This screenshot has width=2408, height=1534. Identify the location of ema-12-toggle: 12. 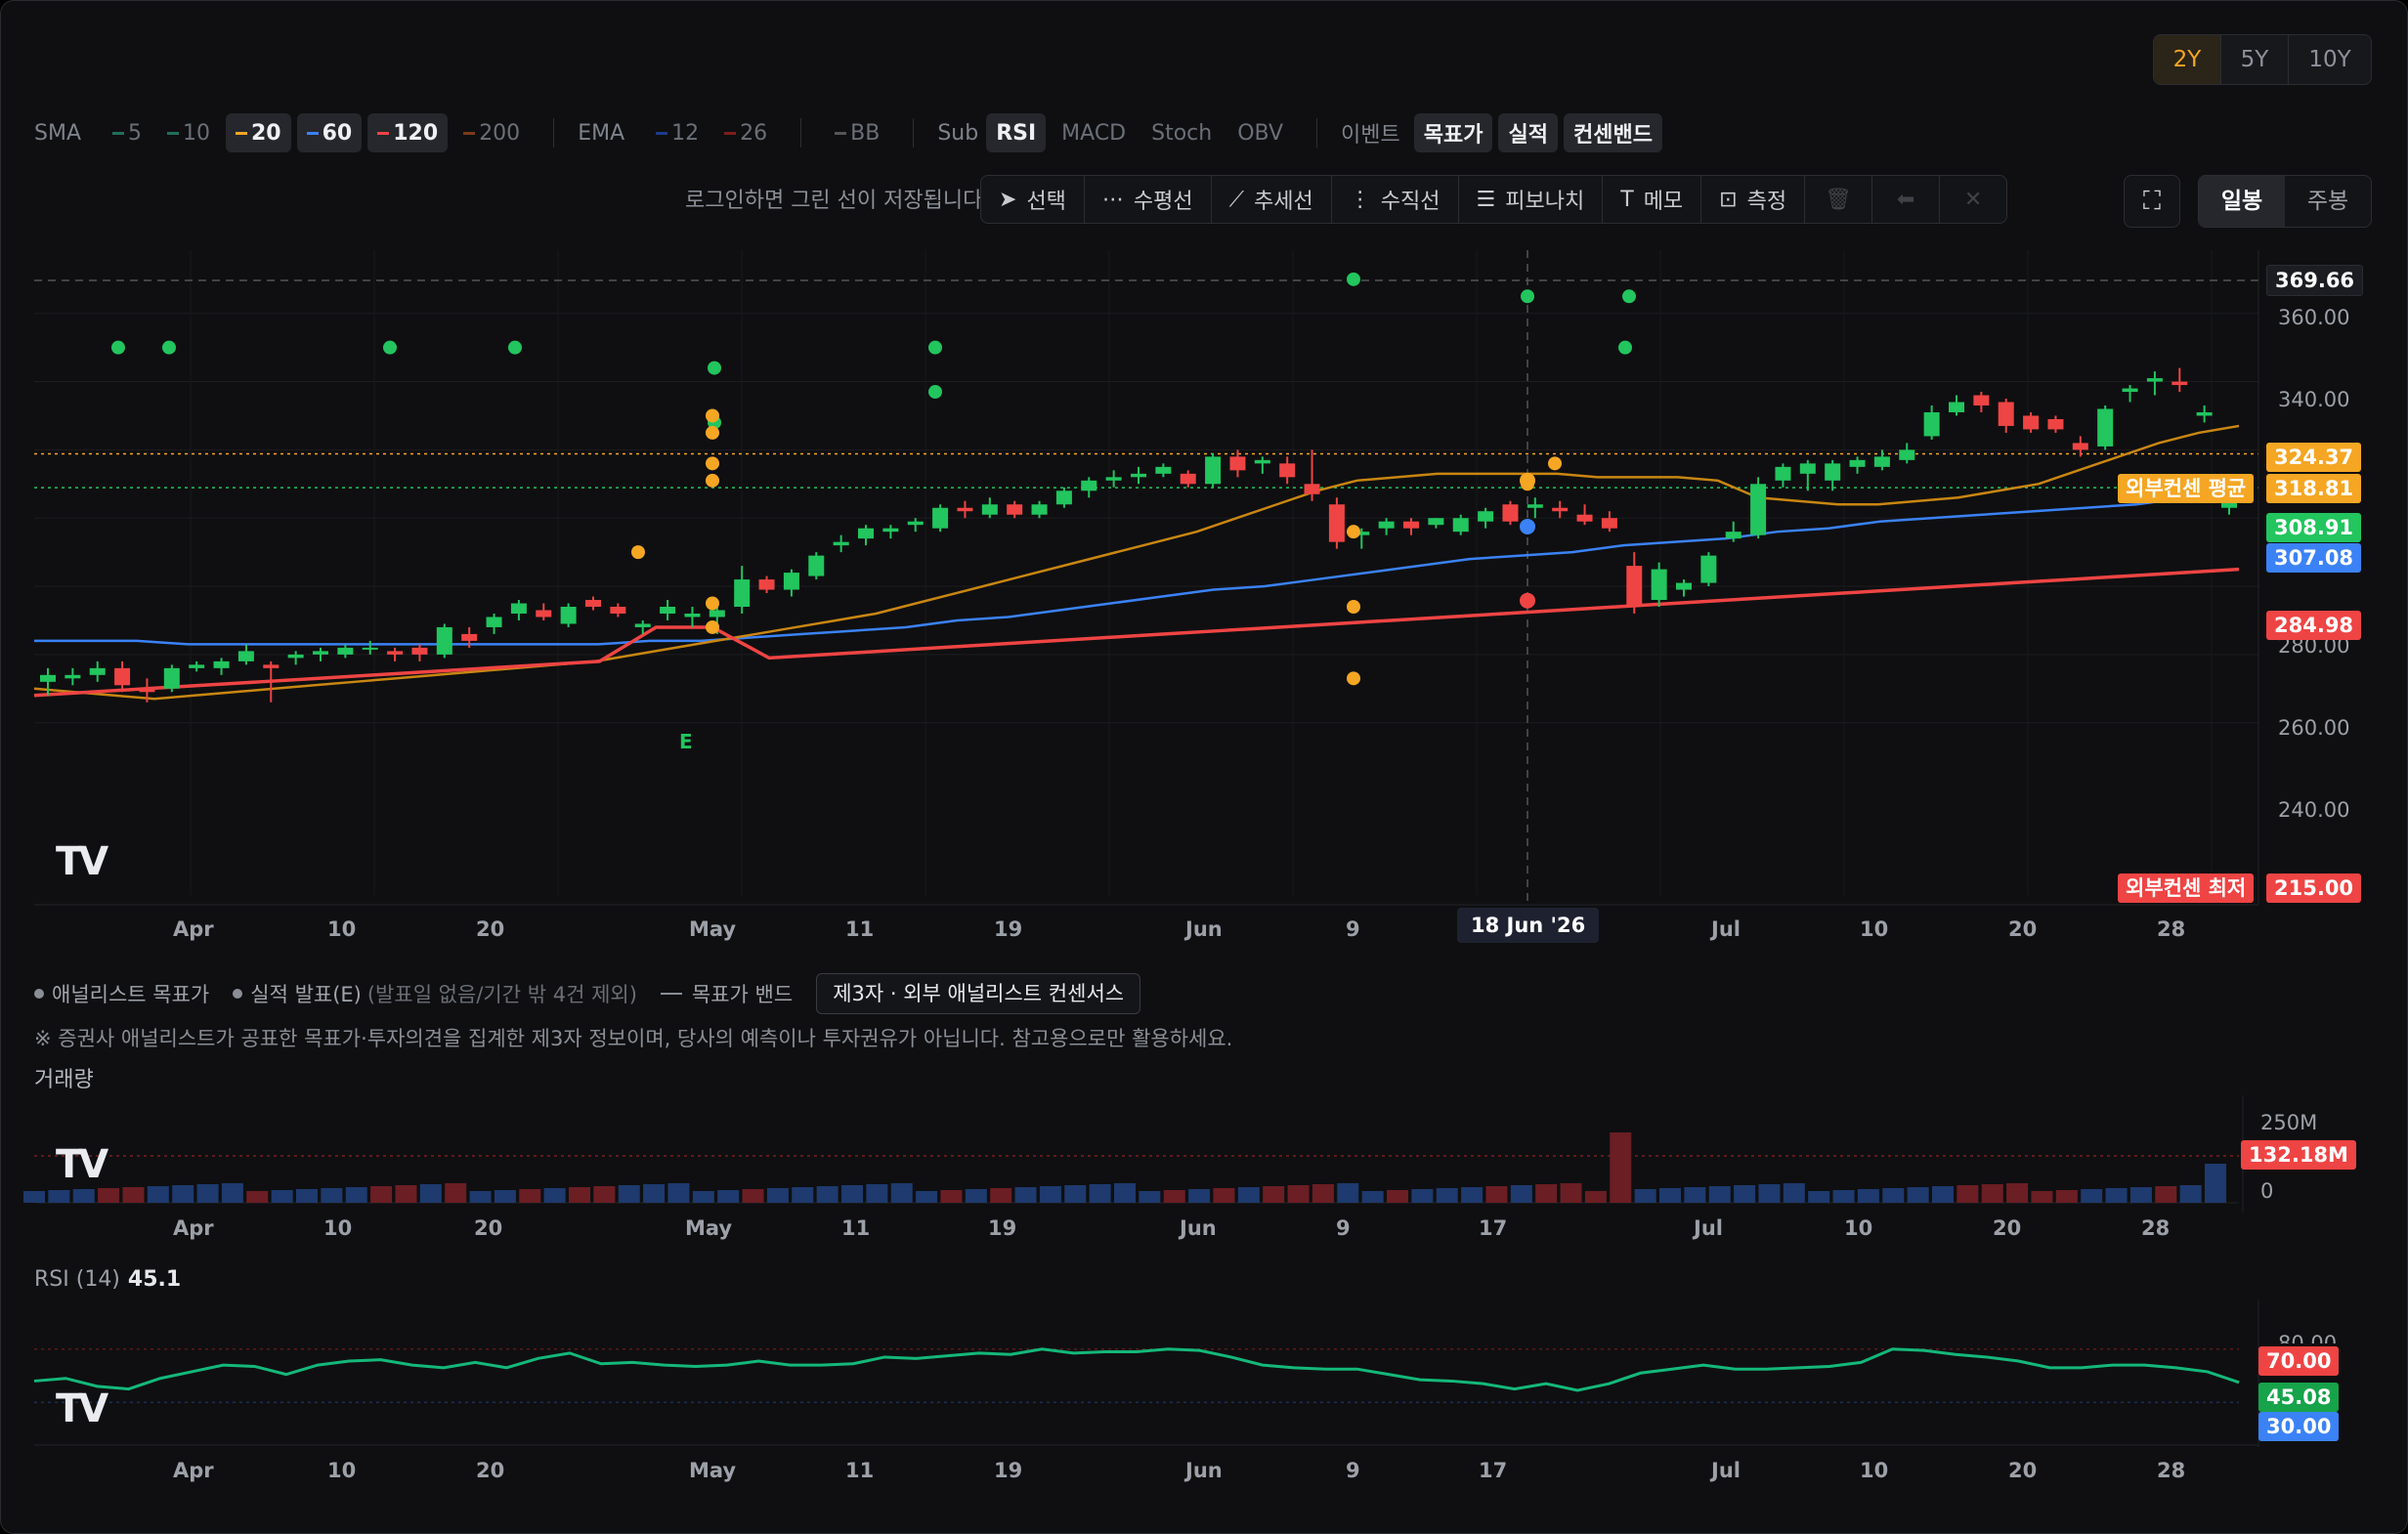
(678, 132).